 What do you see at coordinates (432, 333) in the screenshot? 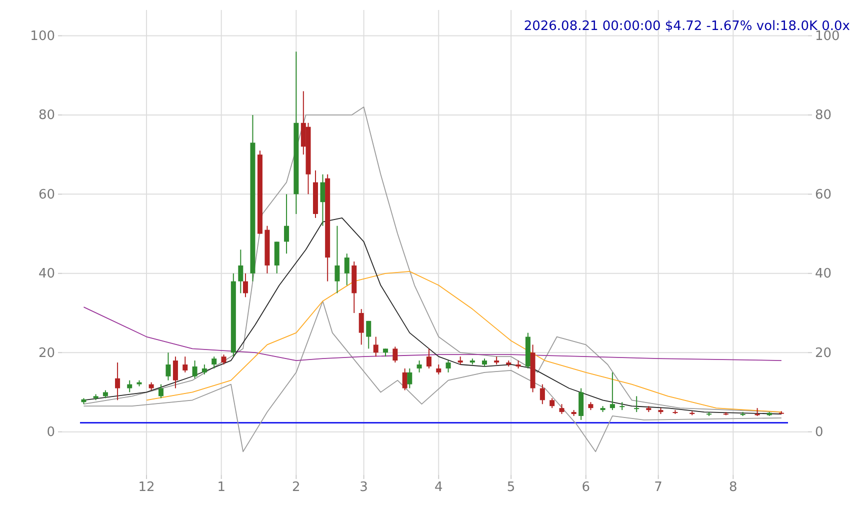
I see `line-series` at bounding box center [432, 333].